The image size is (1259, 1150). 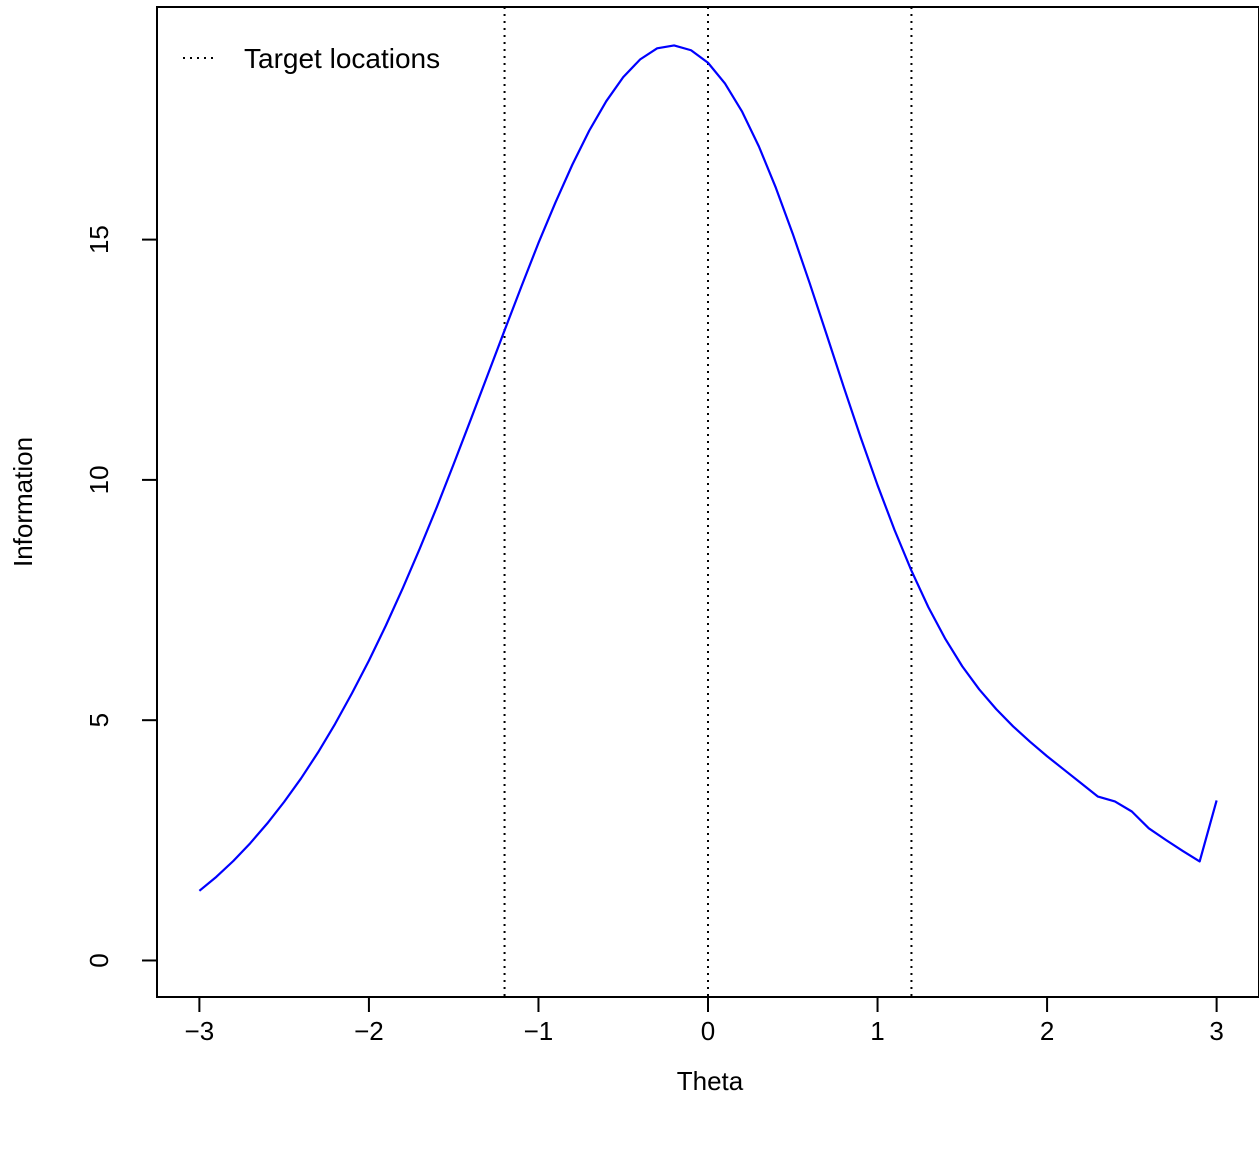 What do you see at coordinates (369, 1031) in the screenshot?
I see `x-tick-label: −2` at bounding box center [369, 1031].